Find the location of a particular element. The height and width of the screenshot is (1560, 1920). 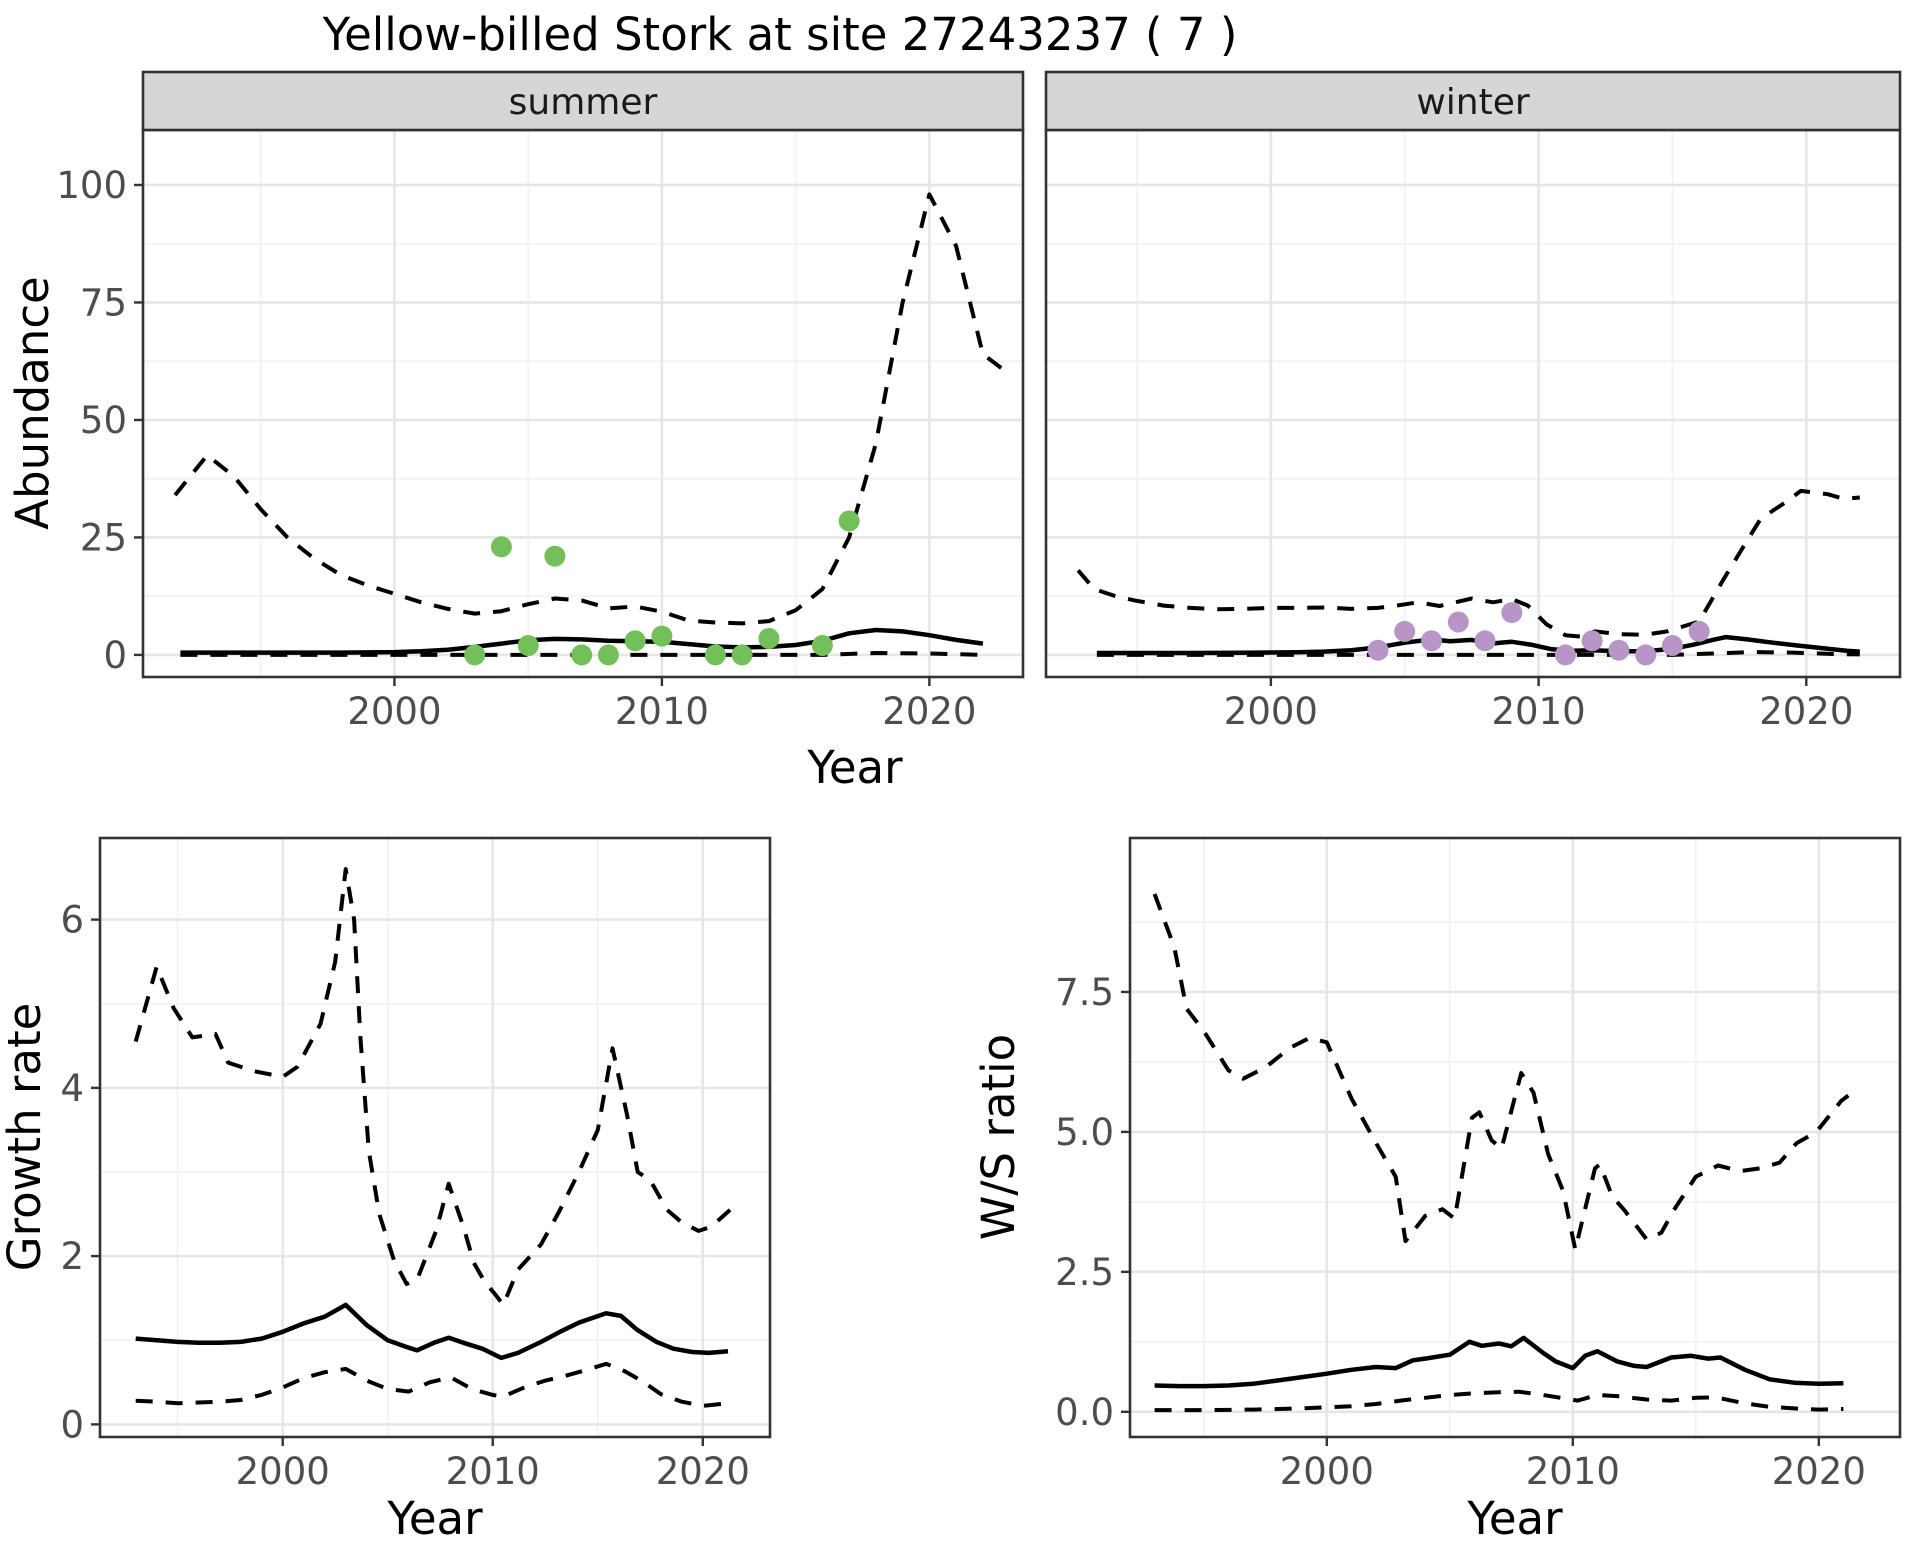

facet-strip-summer-label: summer is located at coordinates (583, 102).